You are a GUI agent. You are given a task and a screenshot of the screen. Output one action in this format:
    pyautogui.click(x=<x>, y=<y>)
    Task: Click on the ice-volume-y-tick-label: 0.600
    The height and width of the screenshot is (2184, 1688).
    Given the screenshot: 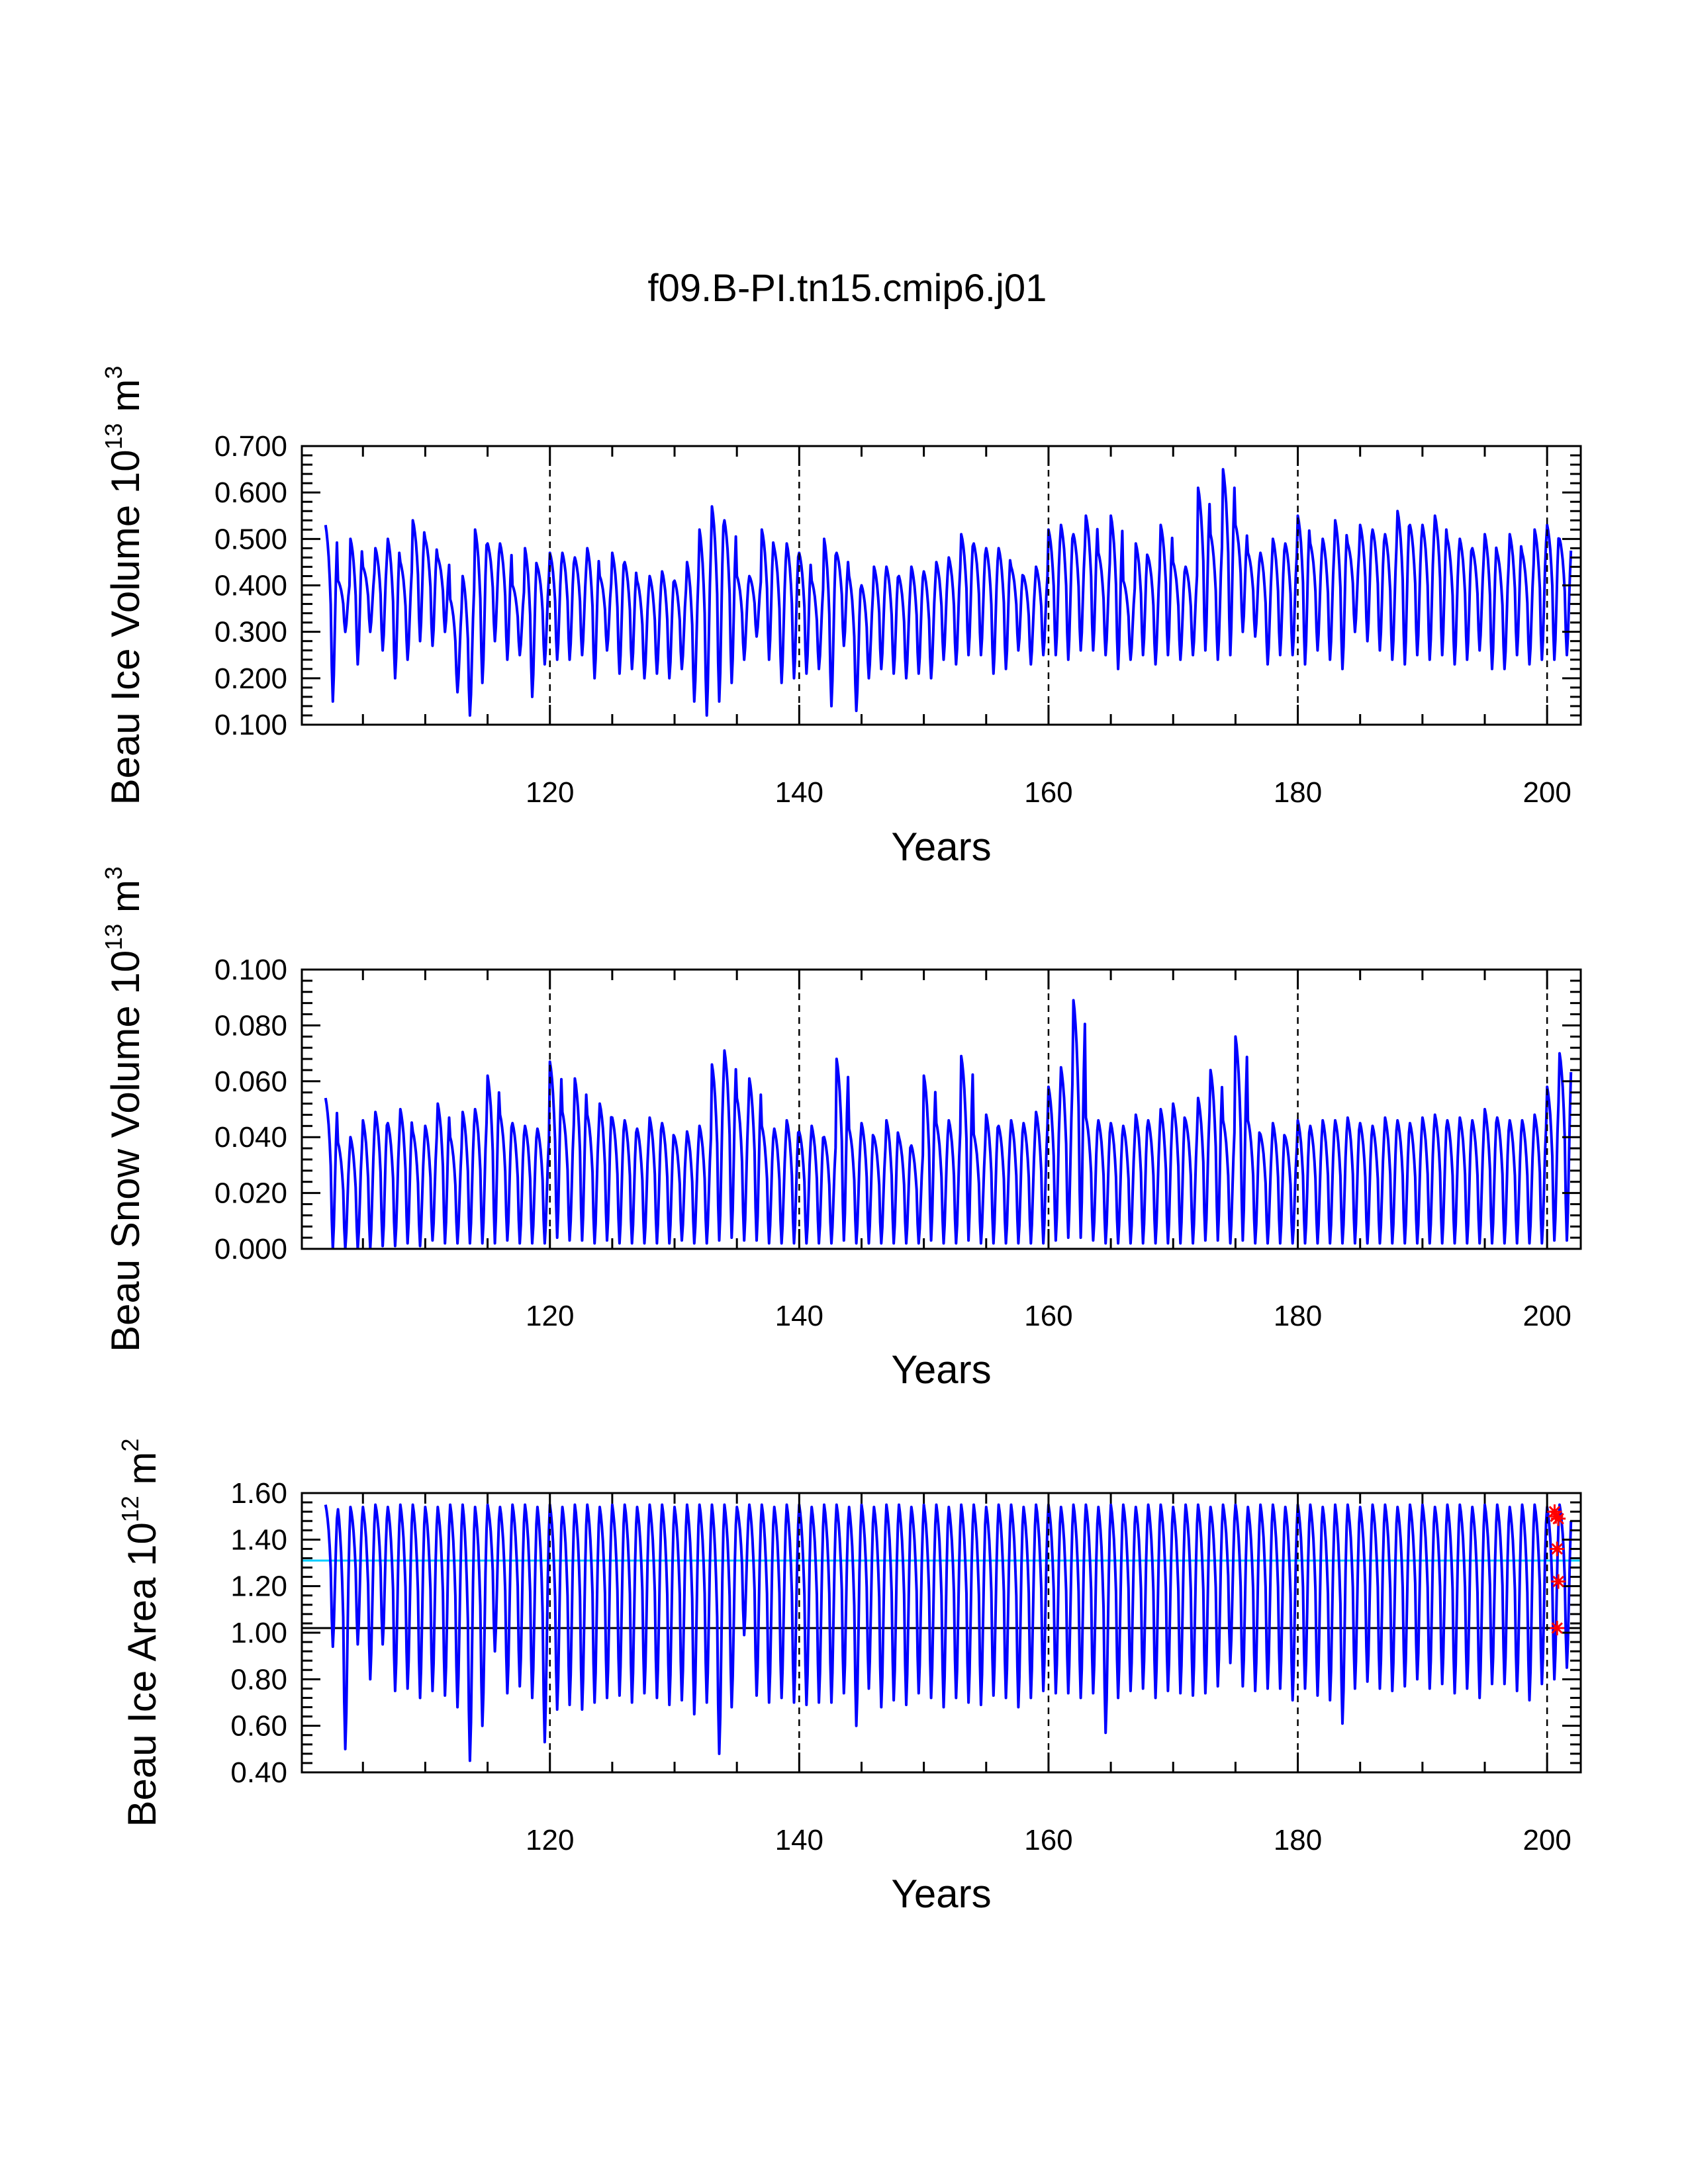 What is the action you would take?
    pyautogui.click(x=250, y=493)
    